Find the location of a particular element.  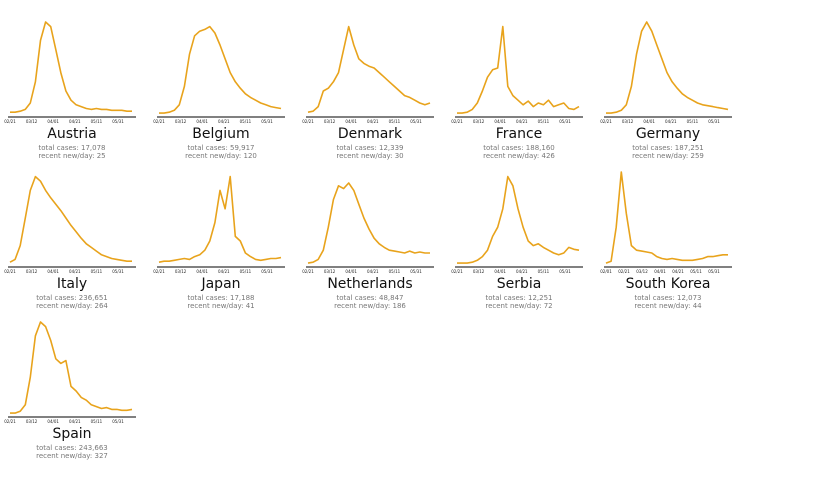

total-cases: total cases: 12,339 is located at coordinates (369, 148).